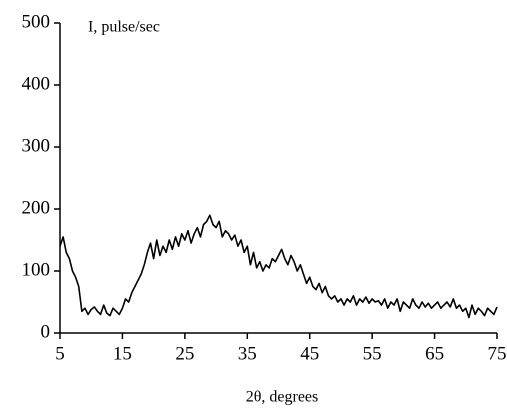 This screenshot has height=413, width=507. I want to click on y-tick-label: 100, so click(36, 269).